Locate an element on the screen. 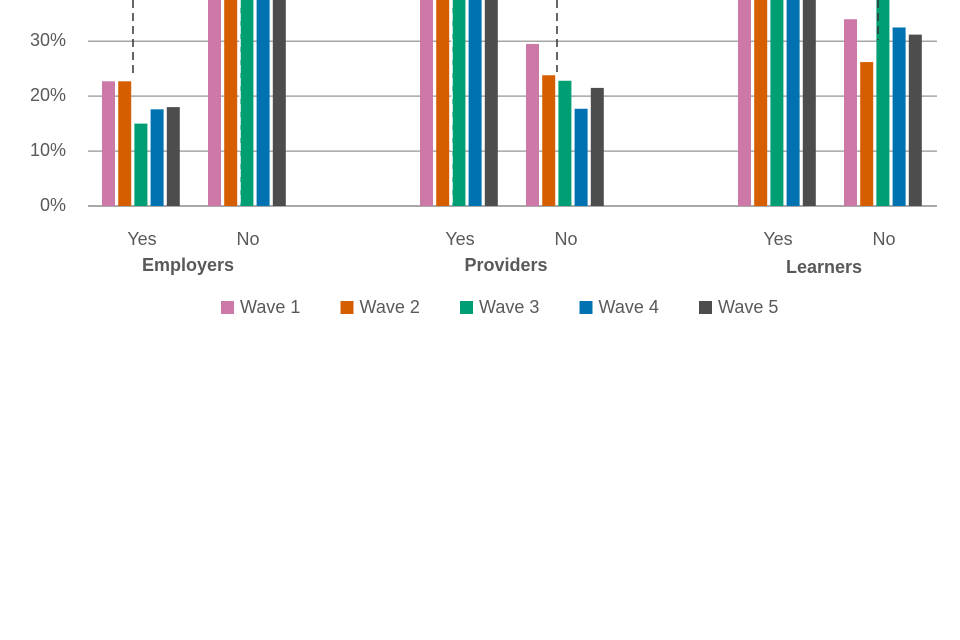 The image size is (960, 640). y-tick-label: 30% is located at coordinates (48, 40).